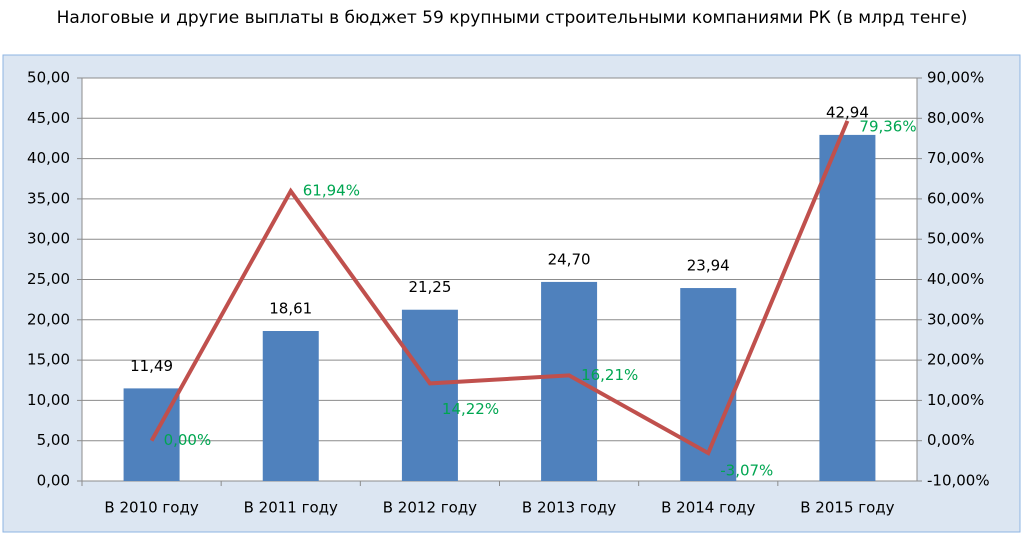 This screenshot has height=536, width=1024. I want to click on x-tick-label: В 2012 году, so click(430, 508).